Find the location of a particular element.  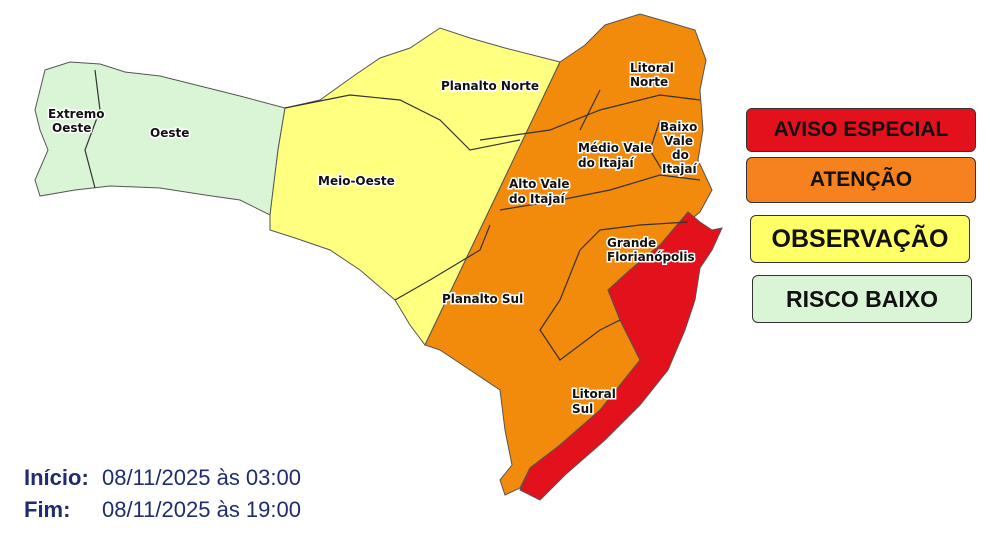

label-litoral-sul: Litoral is located at coordinates (594, 394).